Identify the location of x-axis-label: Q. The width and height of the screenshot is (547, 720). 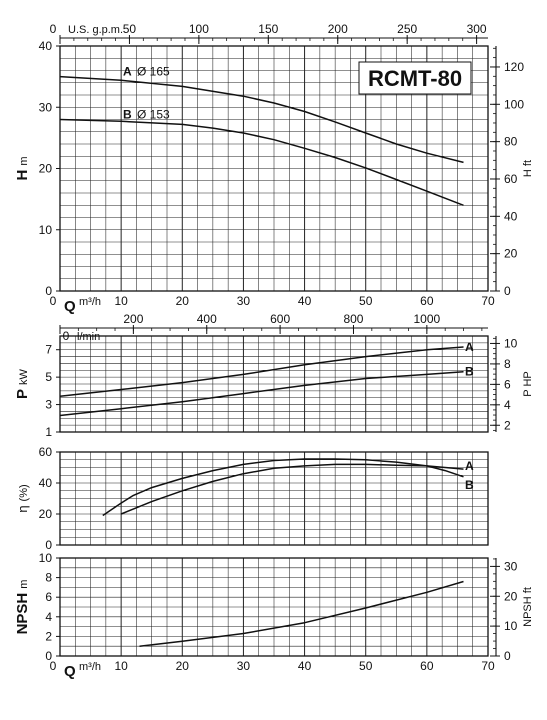
(70, 671).